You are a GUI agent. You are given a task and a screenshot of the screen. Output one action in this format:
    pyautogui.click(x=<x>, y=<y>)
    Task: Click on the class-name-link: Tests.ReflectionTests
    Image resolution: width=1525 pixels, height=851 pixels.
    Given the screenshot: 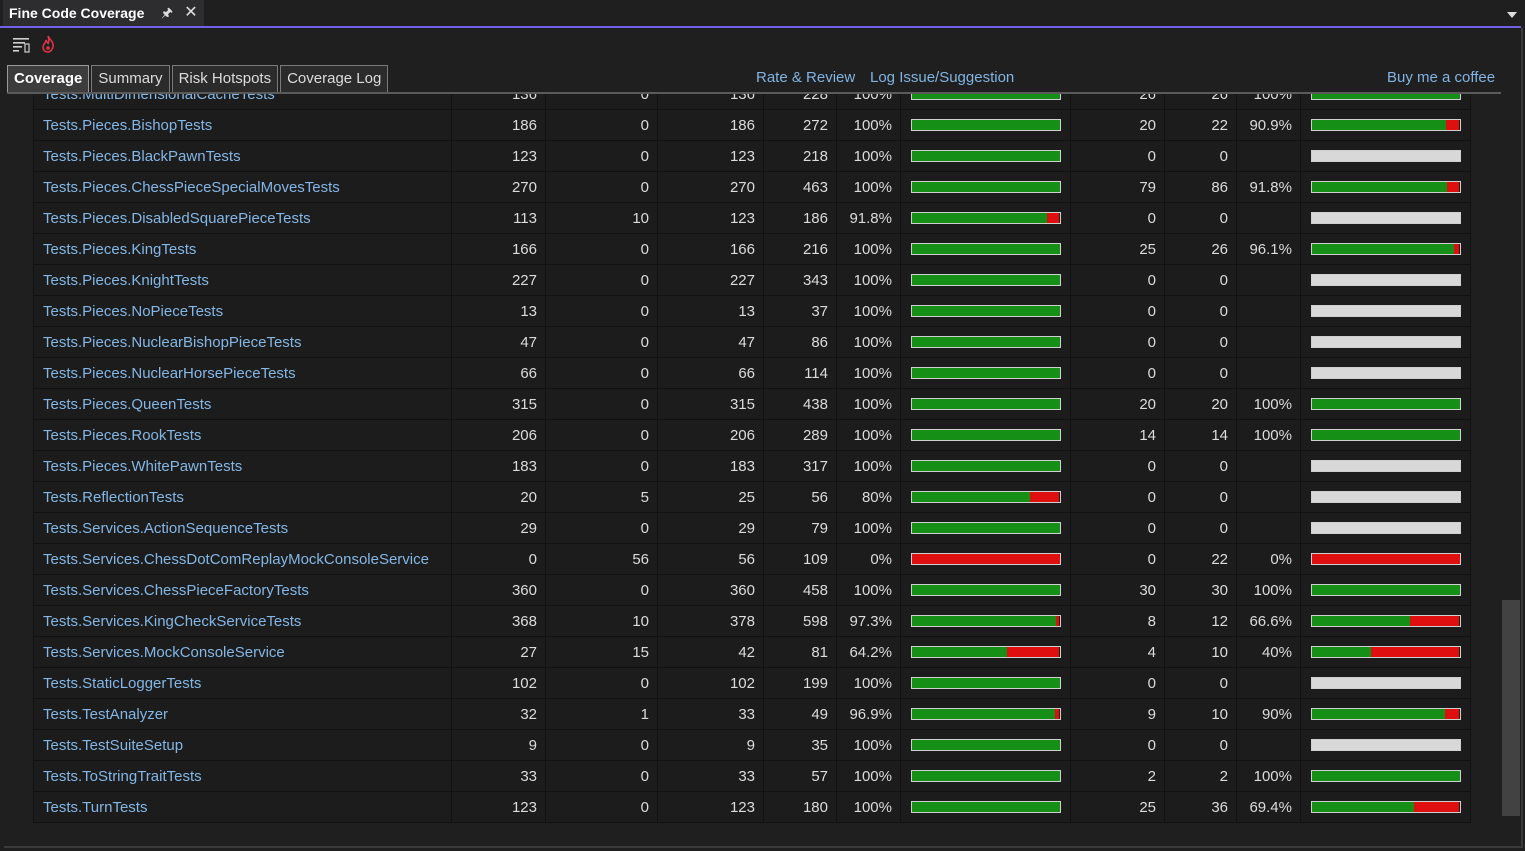 What is the action you would take?
    pyautogui.click(x=242, y=497)
    